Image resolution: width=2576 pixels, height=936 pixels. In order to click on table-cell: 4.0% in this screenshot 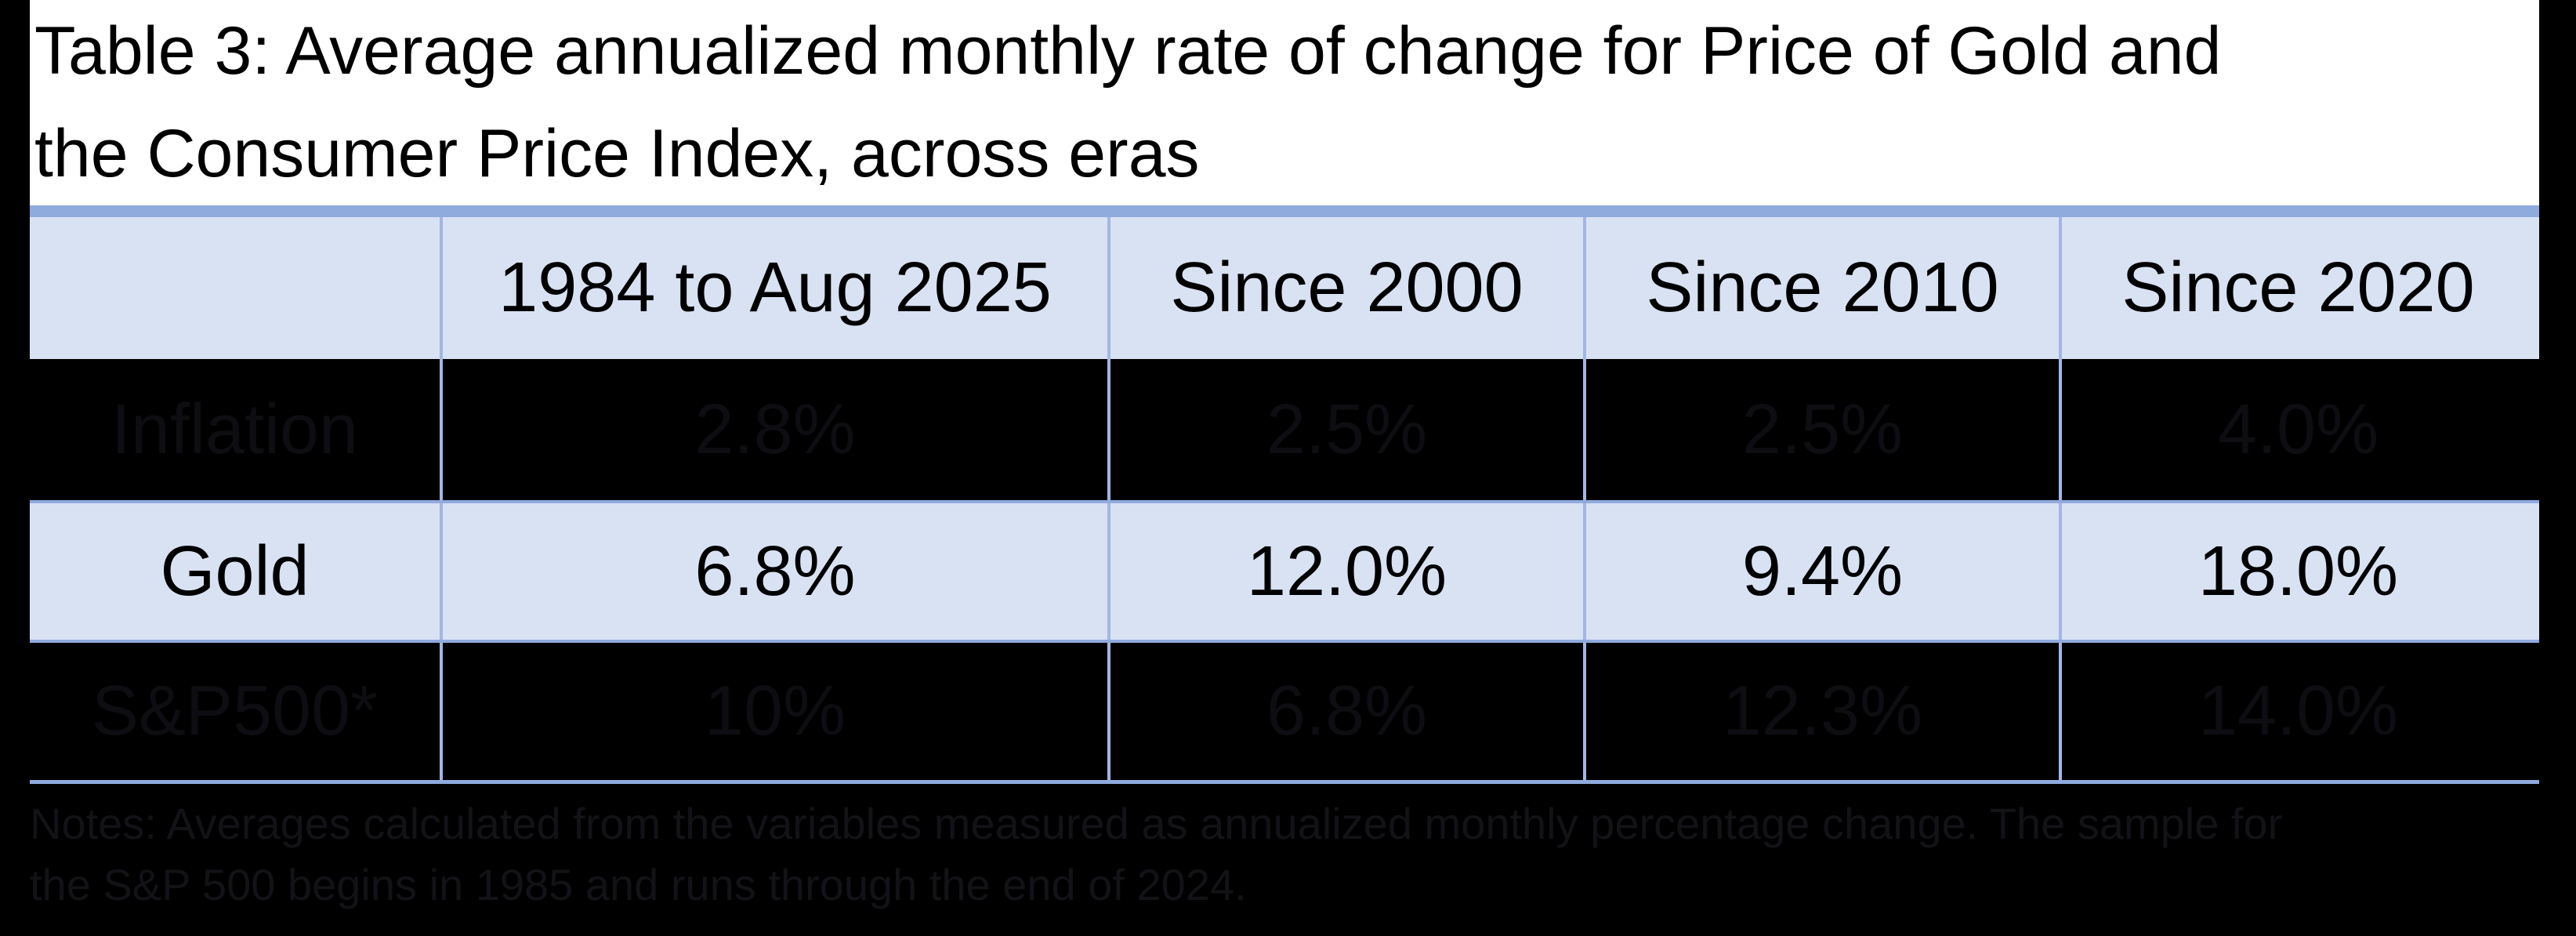, I will do `click(2296, 429)`.